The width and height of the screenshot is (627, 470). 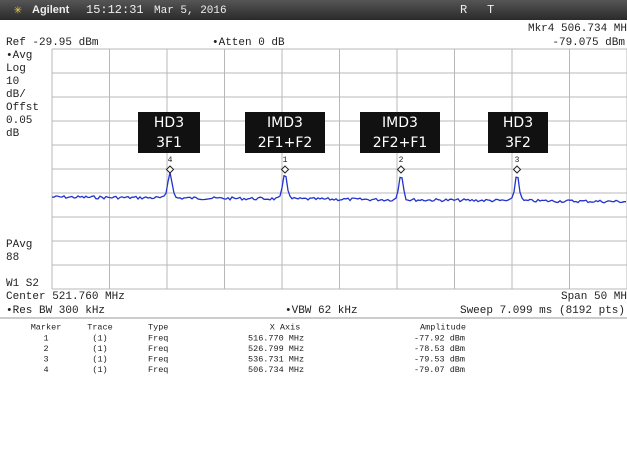 What do you see at coordinates (400, 143) in the screenshot?
I see `annotation-text: 2F2+F1` at bounding box center [400, 143].